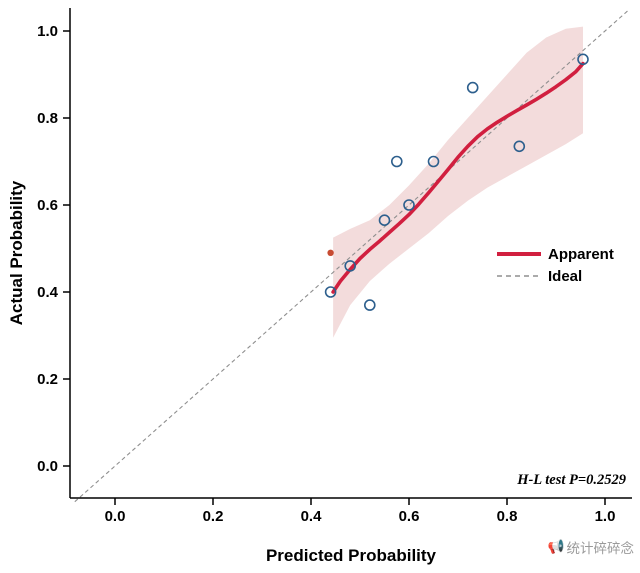 Image resolution: width=640 pixels, height=573 pixels. What do you see at coordinates (581, 254) in the screenshot?
I see `legend-apparent-label: Apparent` at bounding box center [581, 254].